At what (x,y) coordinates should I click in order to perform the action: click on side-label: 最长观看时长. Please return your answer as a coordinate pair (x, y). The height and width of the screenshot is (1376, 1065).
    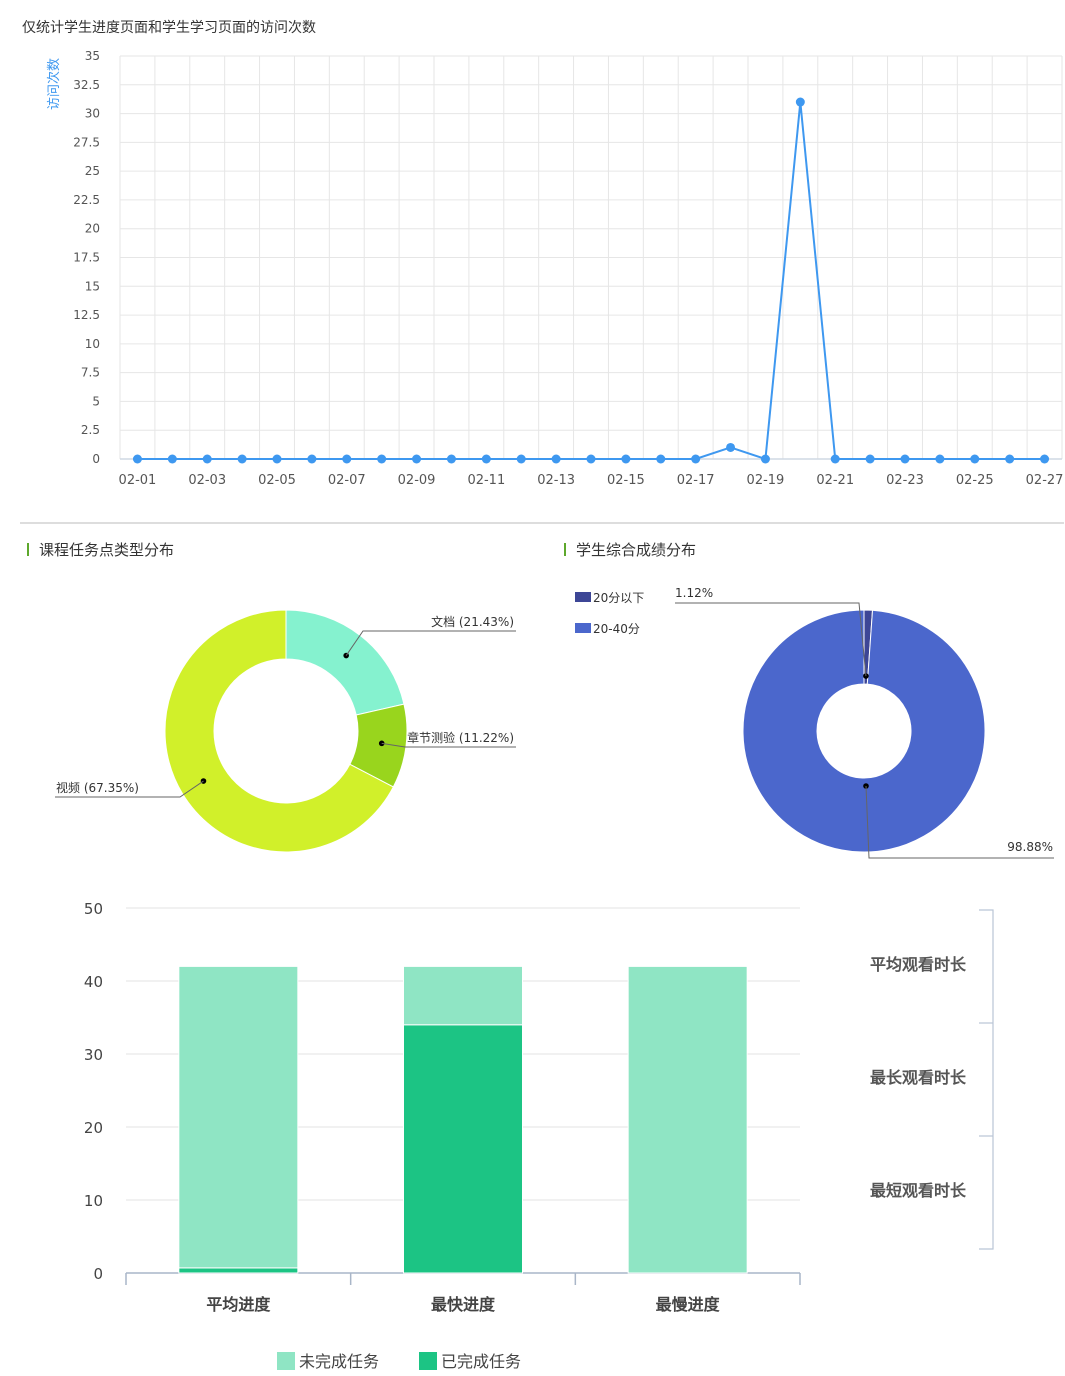
    Looking at the image, I should click on (918, 1077).